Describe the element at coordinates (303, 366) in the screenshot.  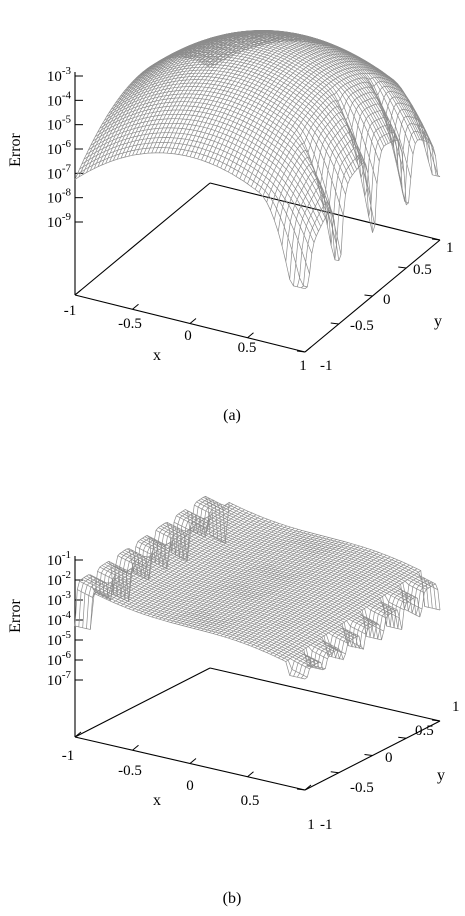
I see `x-tick-label: 1` at that location.